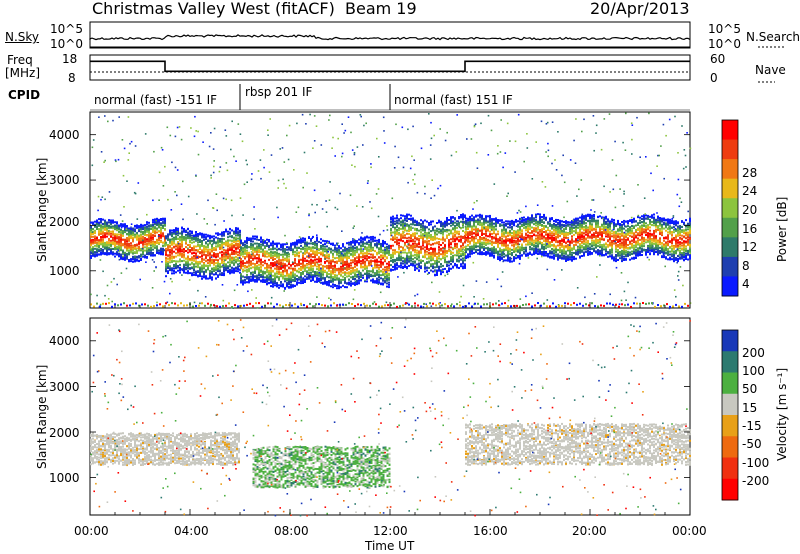  Describe the element at coordinates (64, 180) in the screenshot. I see `power-ytick-3000: 3000` at that location.